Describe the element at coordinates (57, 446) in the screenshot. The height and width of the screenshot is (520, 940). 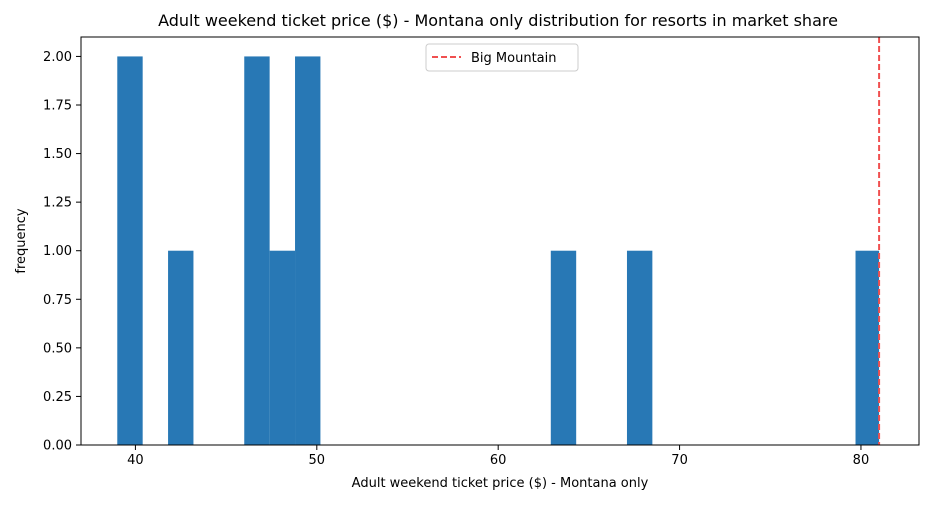
I see `y-tick-label-0: 0.00` at that location.